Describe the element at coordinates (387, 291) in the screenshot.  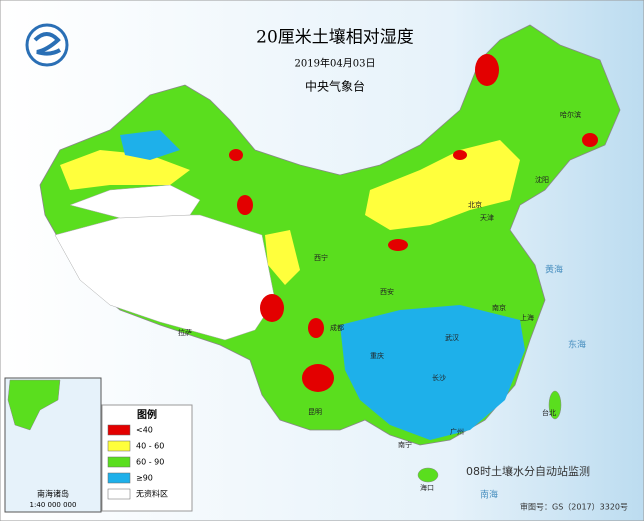
I see `place: 西安` at that location.